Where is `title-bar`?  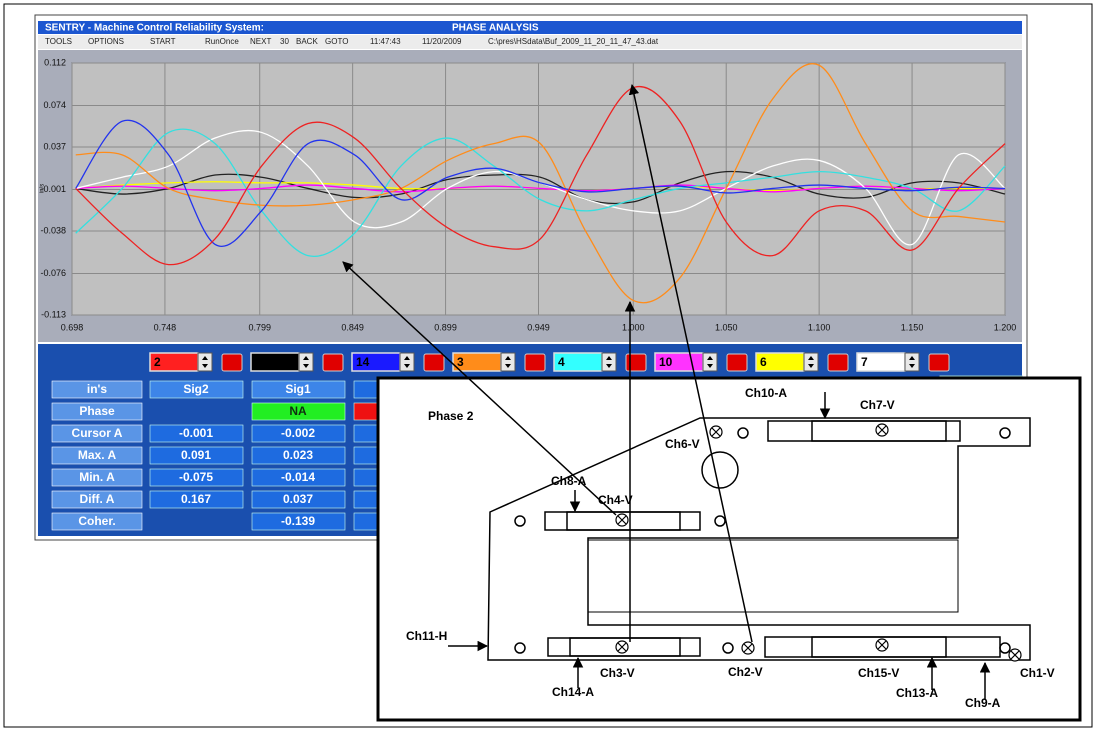
title-bar is located at coordinates (530, 27).